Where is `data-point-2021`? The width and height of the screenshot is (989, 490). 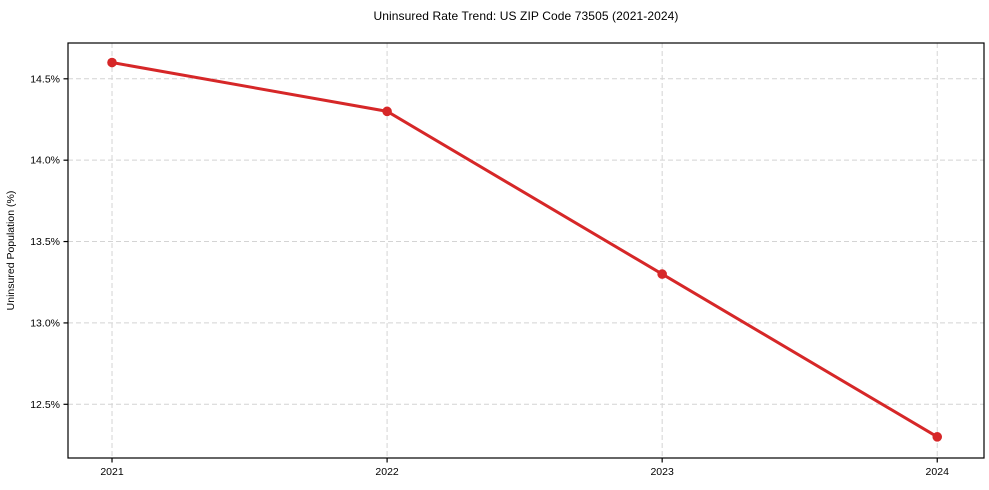 data-point-2021 is located at coordinates (112, 62).